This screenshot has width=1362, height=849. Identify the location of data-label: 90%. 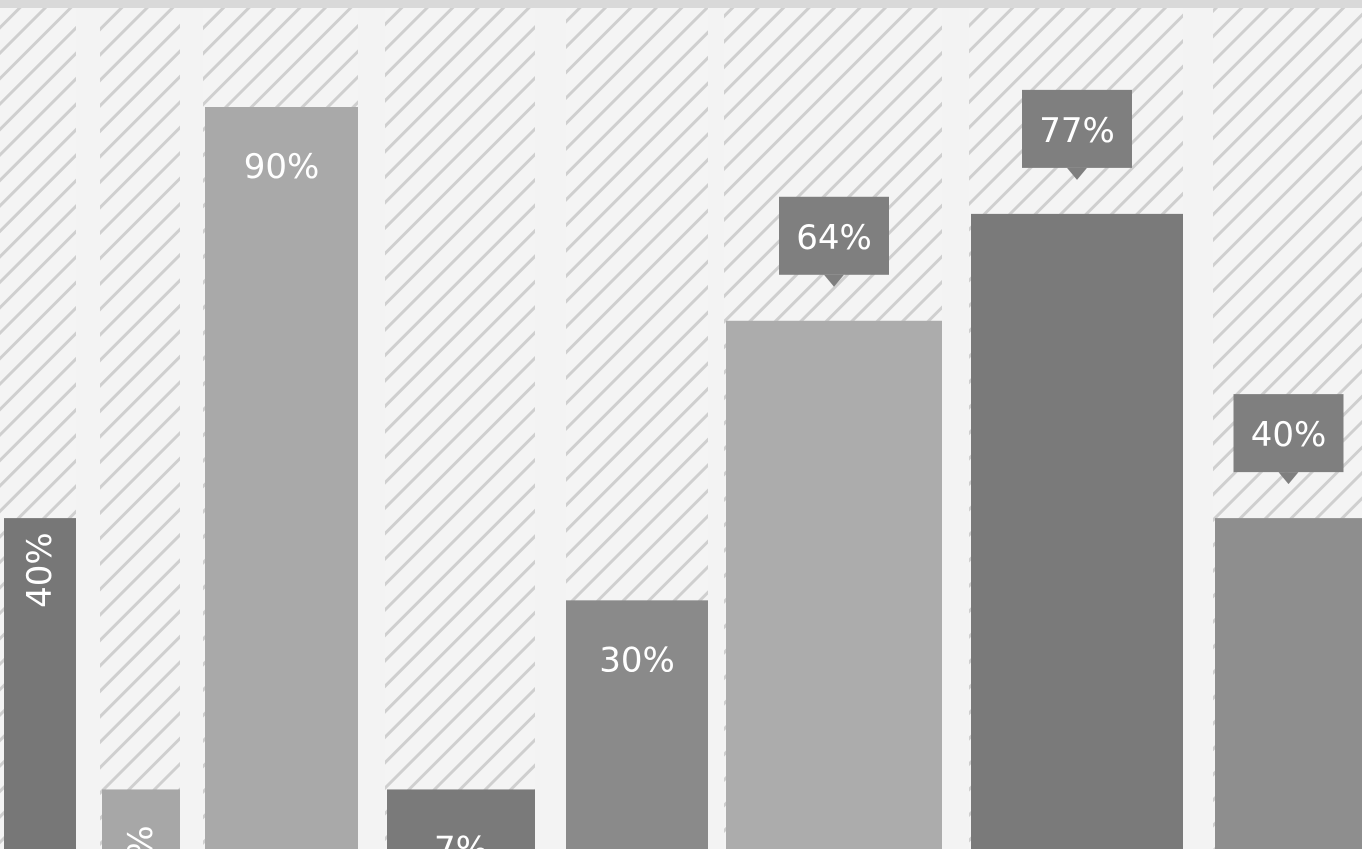
(282, 167).